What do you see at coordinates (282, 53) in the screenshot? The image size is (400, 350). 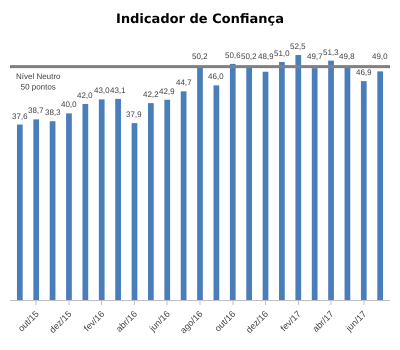 I see `data-label: 51,0` at bounding box center [282, 53].